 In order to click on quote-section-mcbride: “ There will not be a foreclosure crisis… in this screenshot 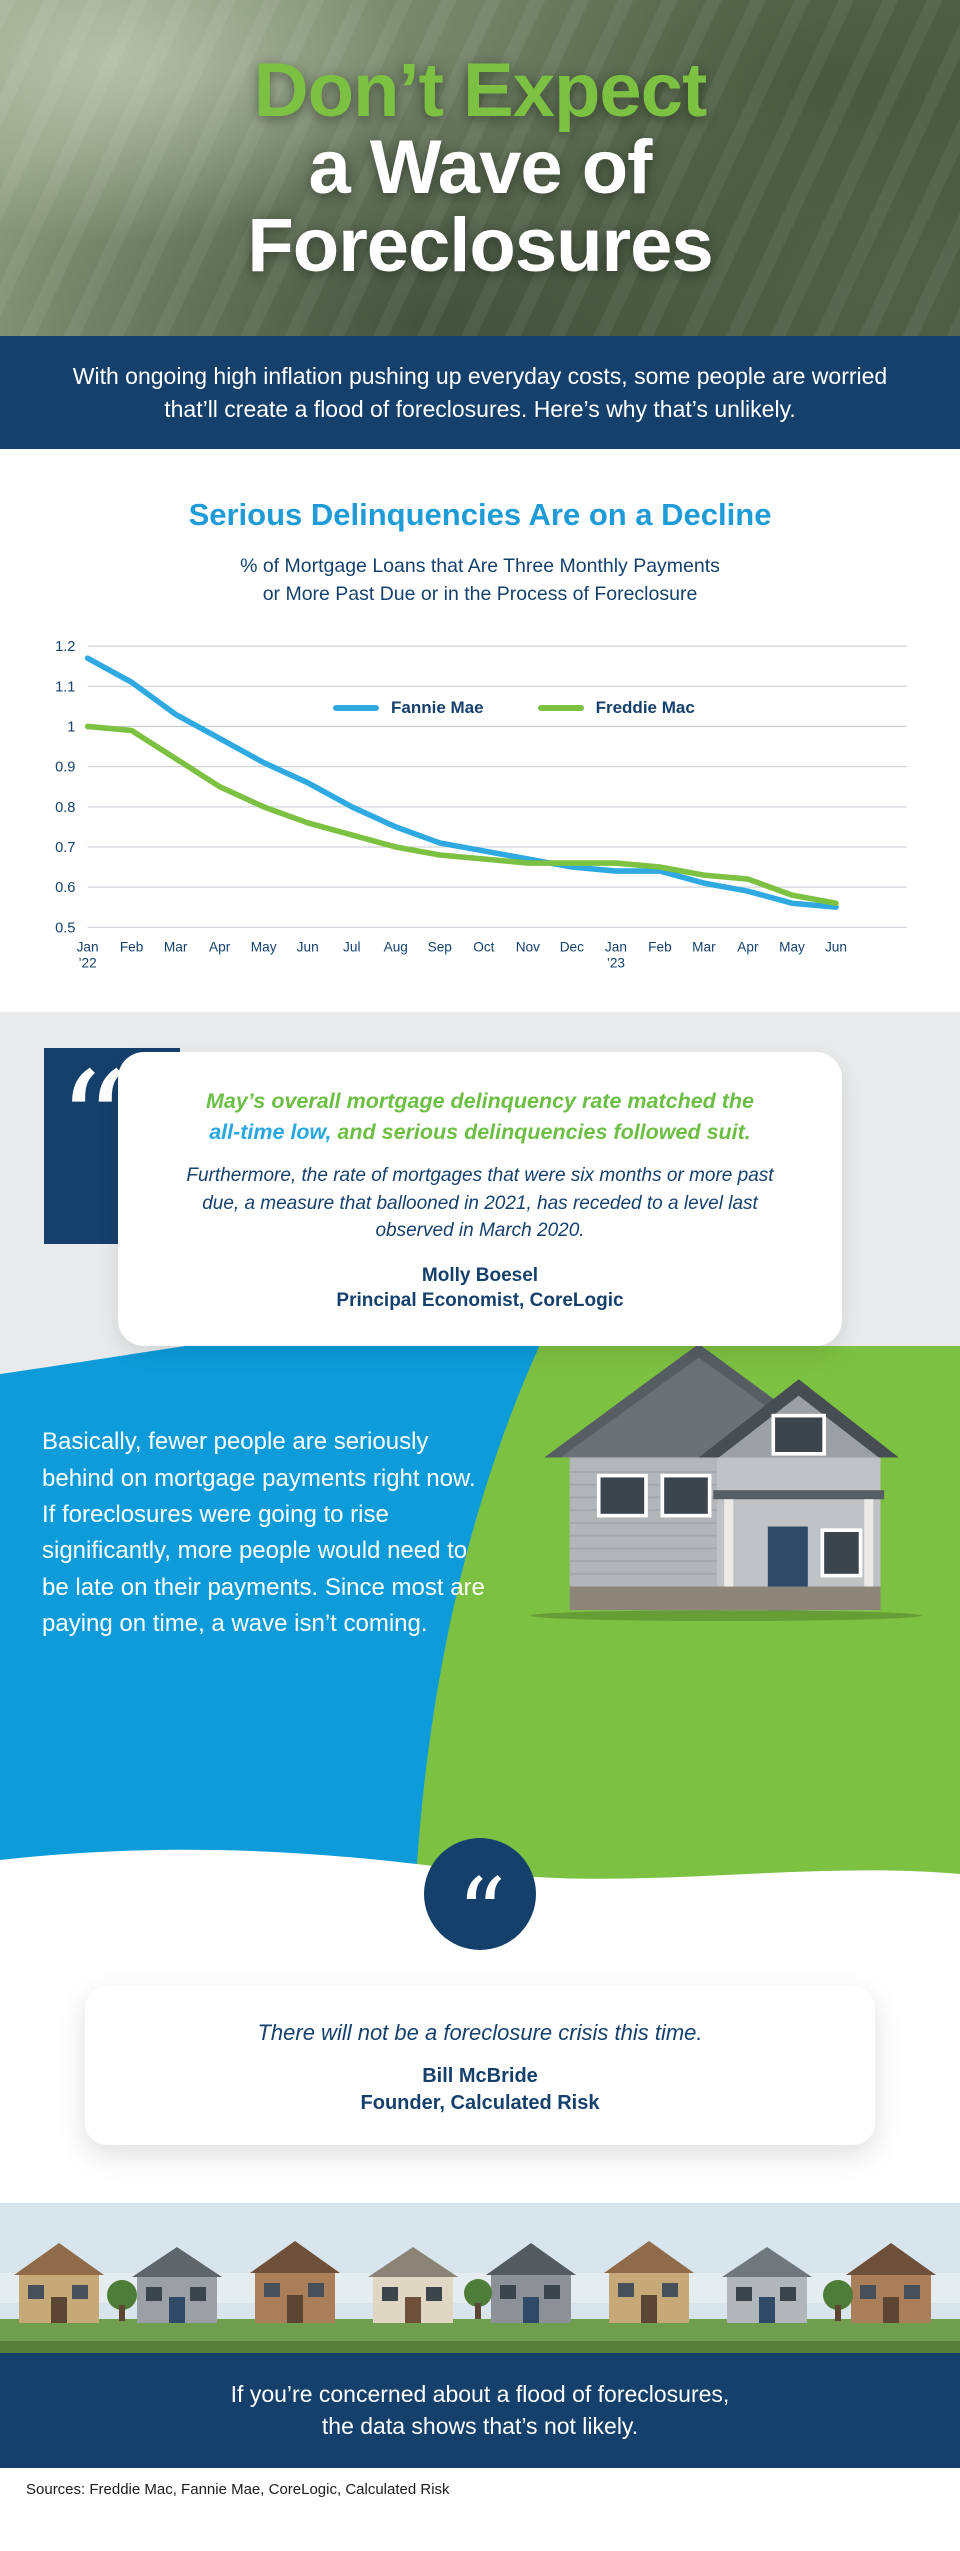, I will do `click(480, 2020)`.